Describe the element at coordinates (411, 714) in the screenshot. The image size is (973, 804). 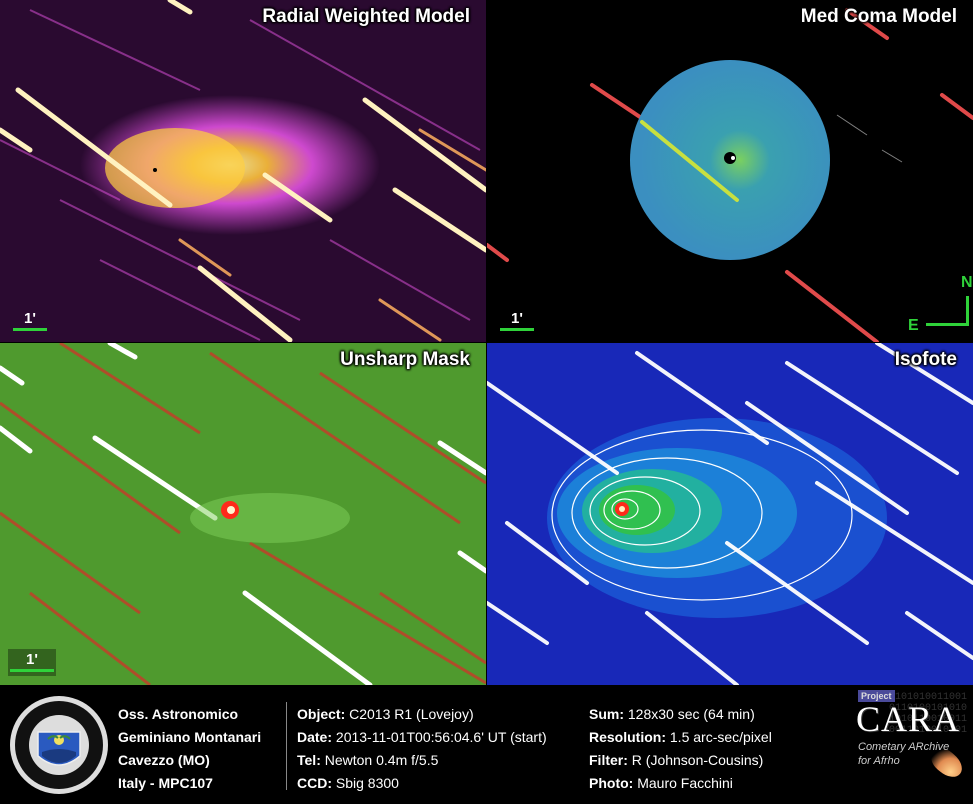
I see `object-value: C2013 R1 (Lovejoy)` at that location.